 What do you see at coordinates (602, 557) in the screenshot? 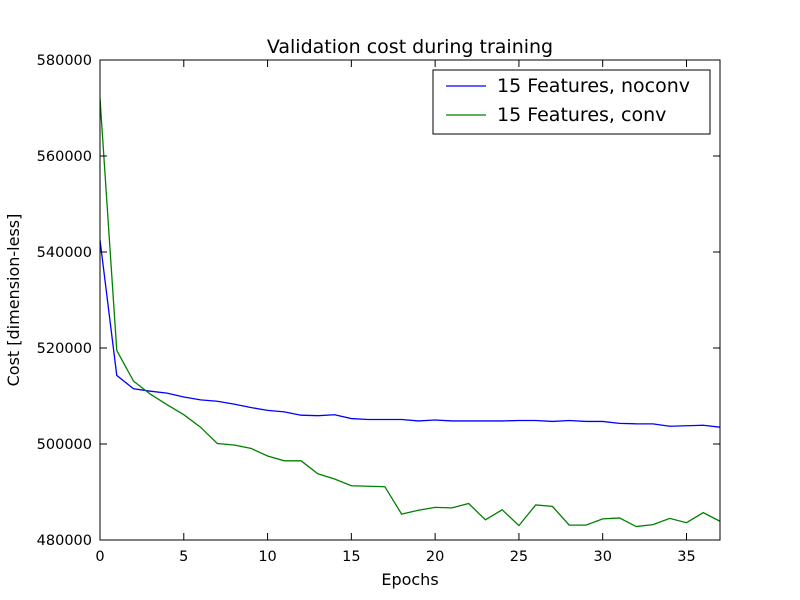
I see `x-tick-label: 30` at bounding box center [602, 557].